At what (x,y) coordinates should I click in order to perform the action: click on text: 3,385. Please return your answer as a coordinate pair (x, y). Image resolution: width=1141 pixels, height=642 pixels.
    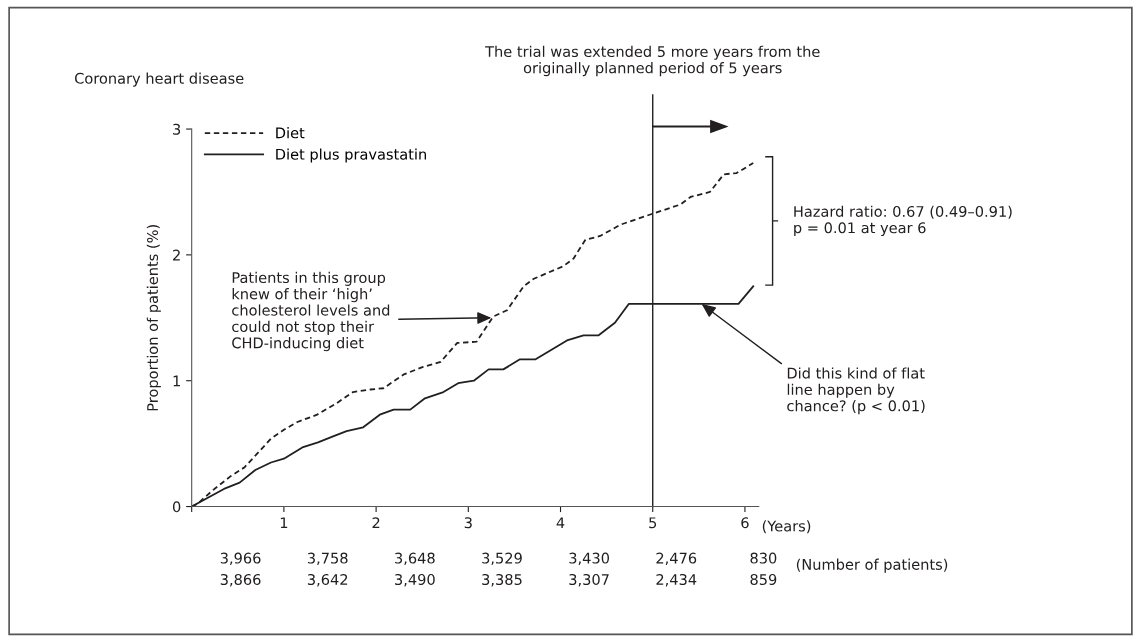
    Looking at the image, I should click on (502, 580).